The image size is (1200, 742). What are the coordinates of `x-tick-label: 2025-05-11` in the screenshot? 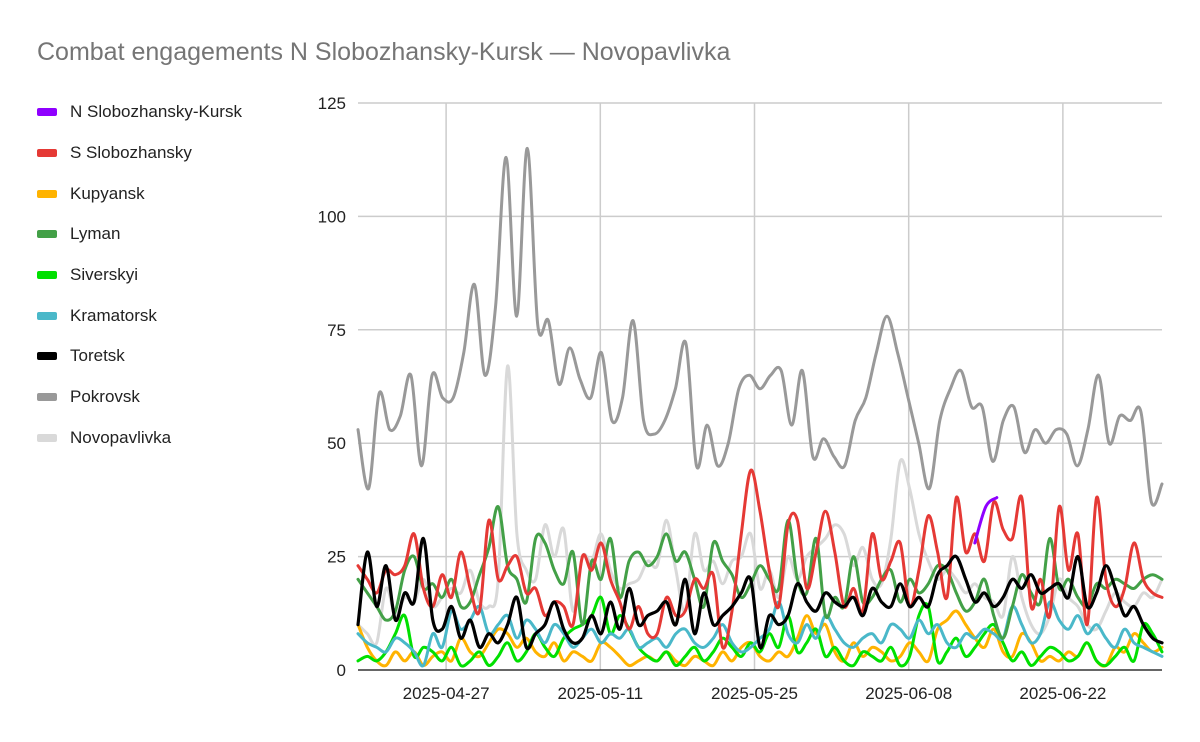 It's located at (600, 693).